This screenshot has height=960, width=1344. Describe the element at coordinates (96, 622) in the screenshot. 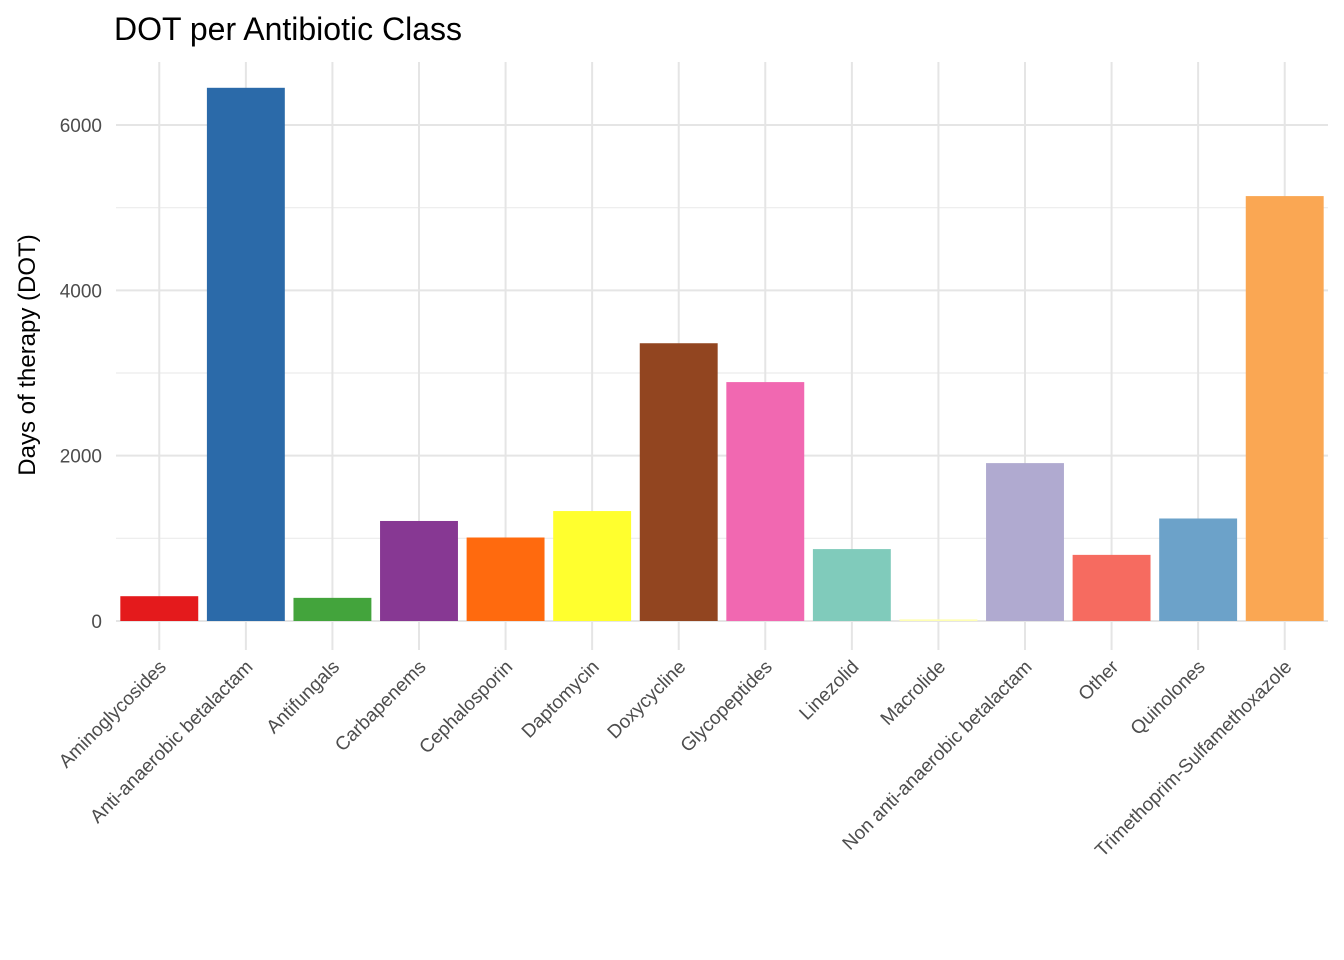

I see `y-tick-label: 0` at that location.